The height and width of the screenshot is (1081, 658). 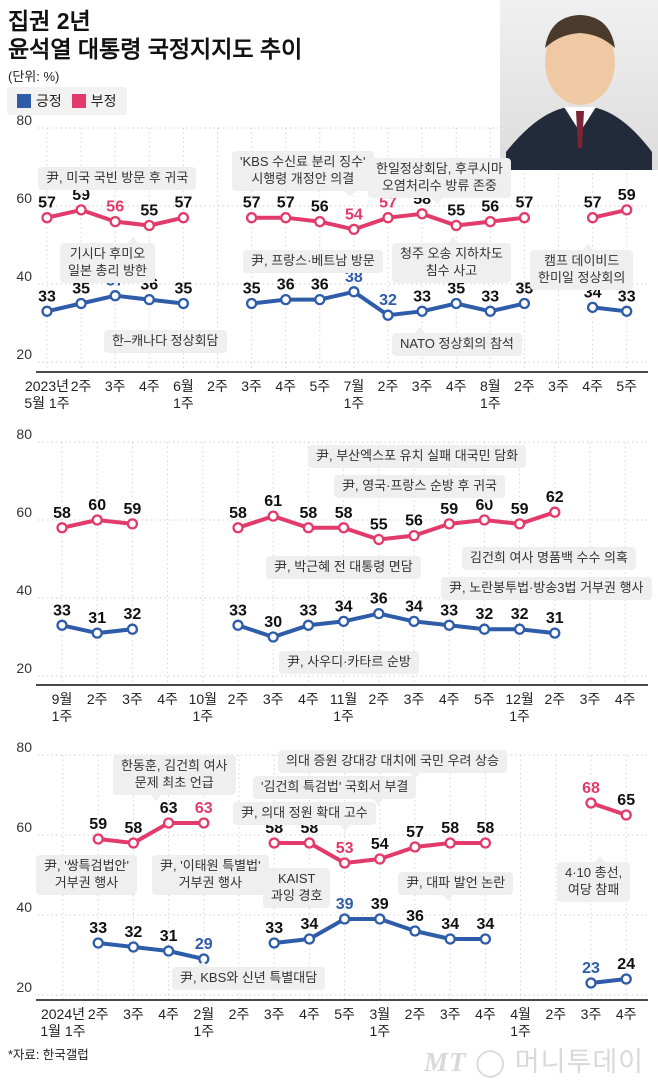 I want to click on series-positive: 33 31 32 33 30 33 34 36 34 33 32 32 31, so click(x=308, y=617).